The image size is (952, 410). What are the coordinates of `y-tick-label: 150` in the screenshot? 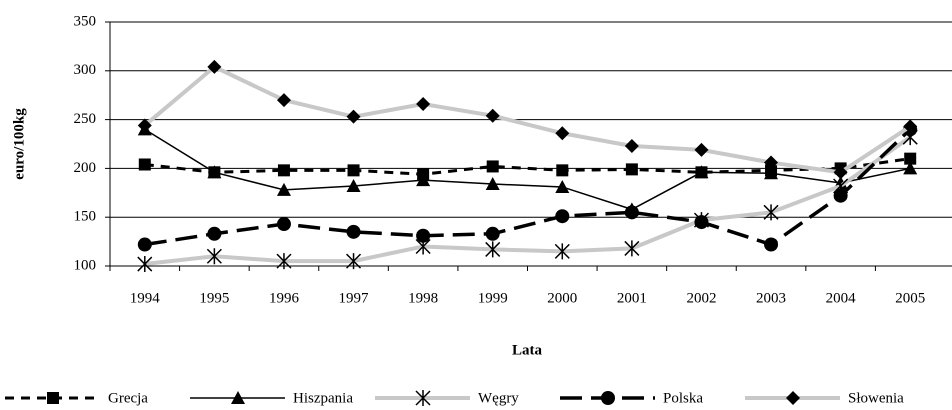 It's located at (85, 217).